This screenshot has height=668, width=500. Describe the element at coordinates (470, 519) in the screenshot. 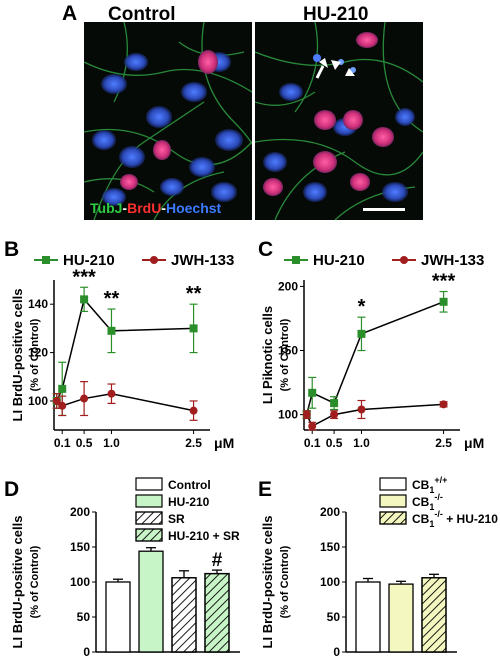

I see `legend-label-rest: + HU-210` at that location.